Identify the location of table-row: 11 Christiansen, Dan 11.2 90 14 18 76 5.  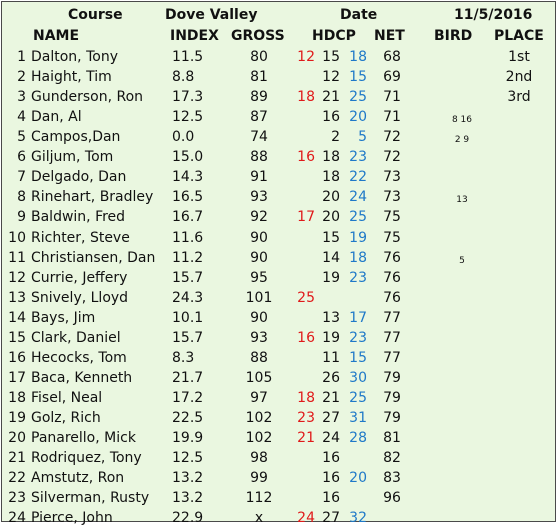
(278, 258).